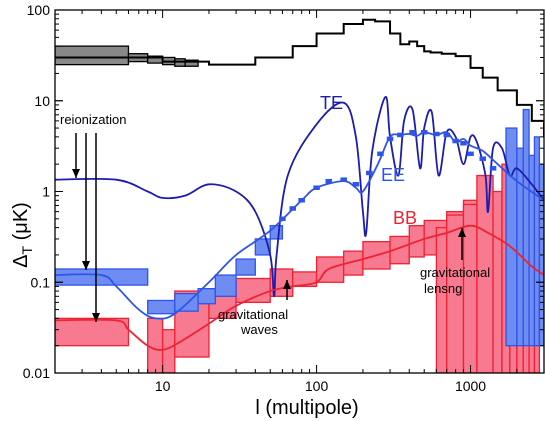 This screenshot has width=545, height=421. Describe the element at coordinates (36, 373) in the screenshot. I see `y-tick-label: 0.01` at that location.